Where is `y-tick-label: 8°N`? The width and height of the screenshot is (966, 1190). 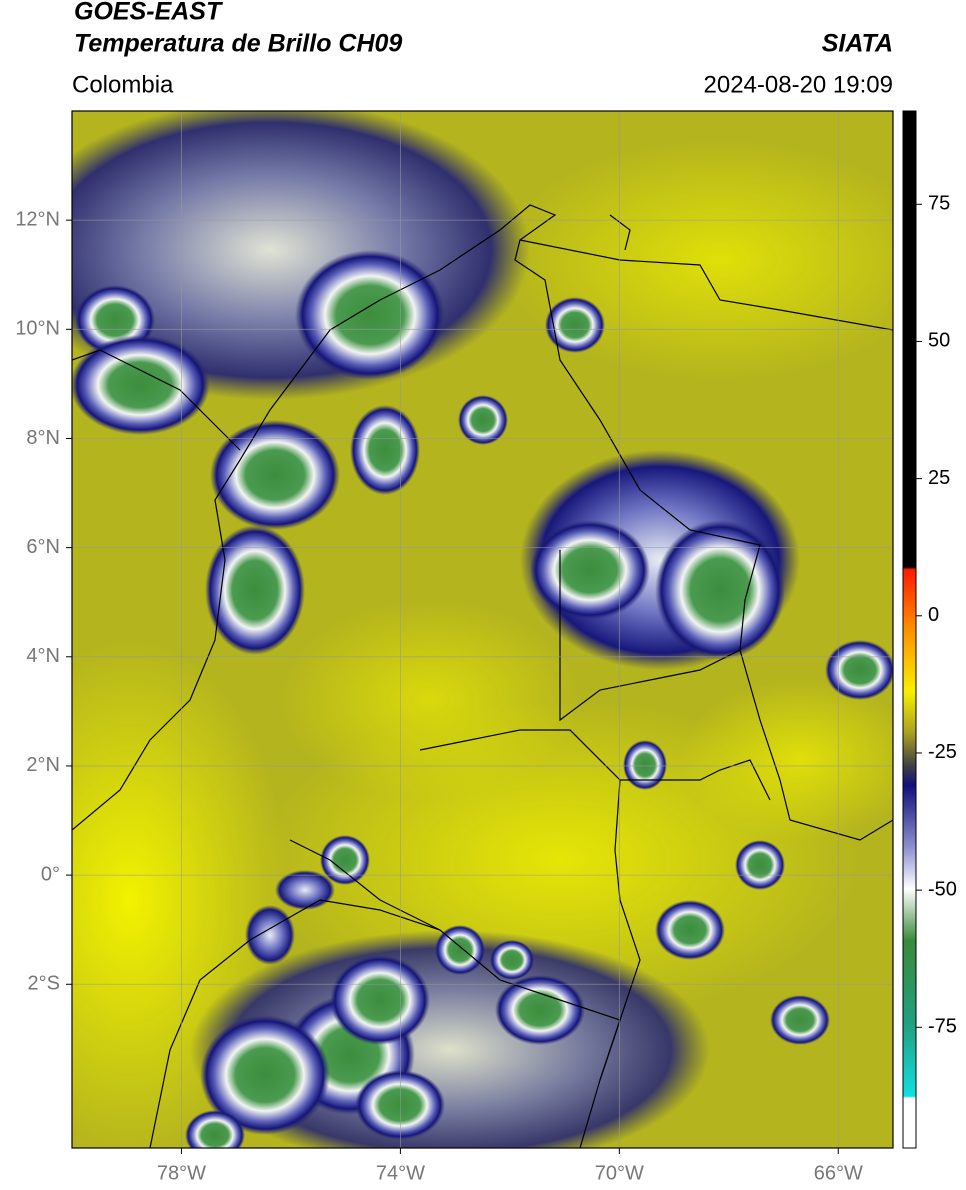
y-tick-label: 8°N is located at coordinates (43, 438).